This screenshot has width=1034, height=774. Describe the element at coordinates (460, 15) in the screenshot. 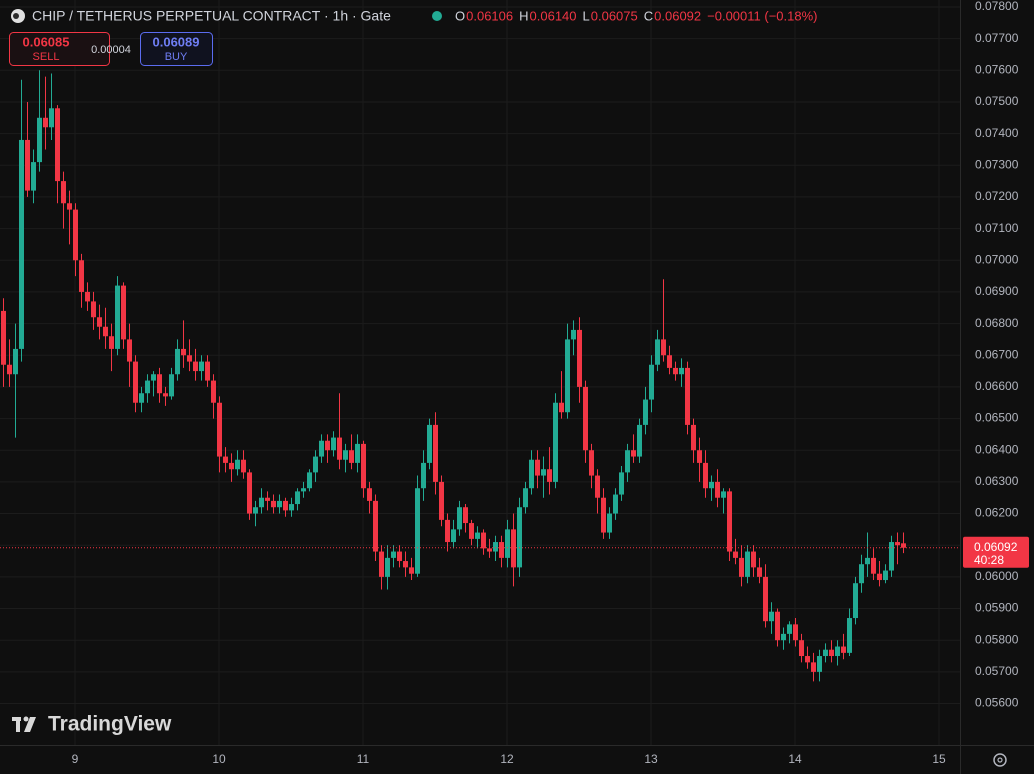

I see `ohlc-key: O` at that location.